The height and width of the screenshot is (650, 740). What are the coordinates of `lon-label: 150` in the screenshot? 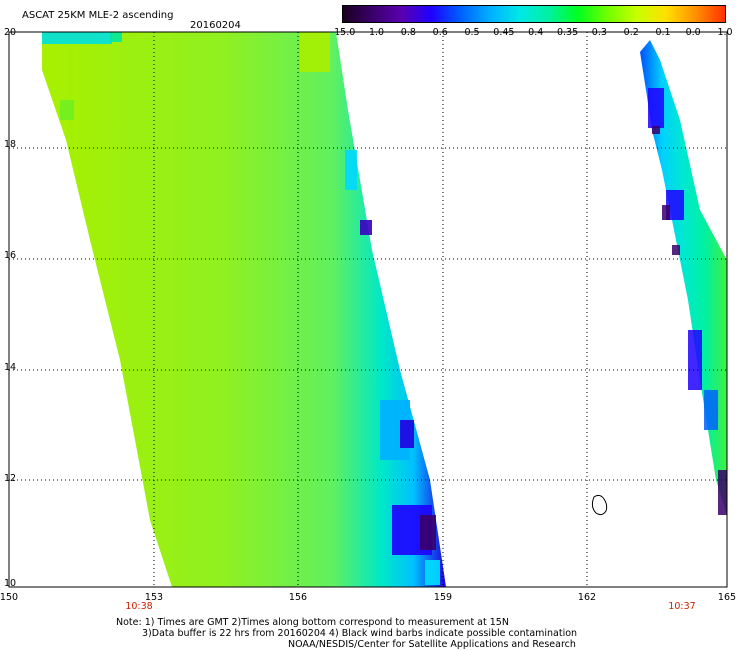 It's located at (9, 597).